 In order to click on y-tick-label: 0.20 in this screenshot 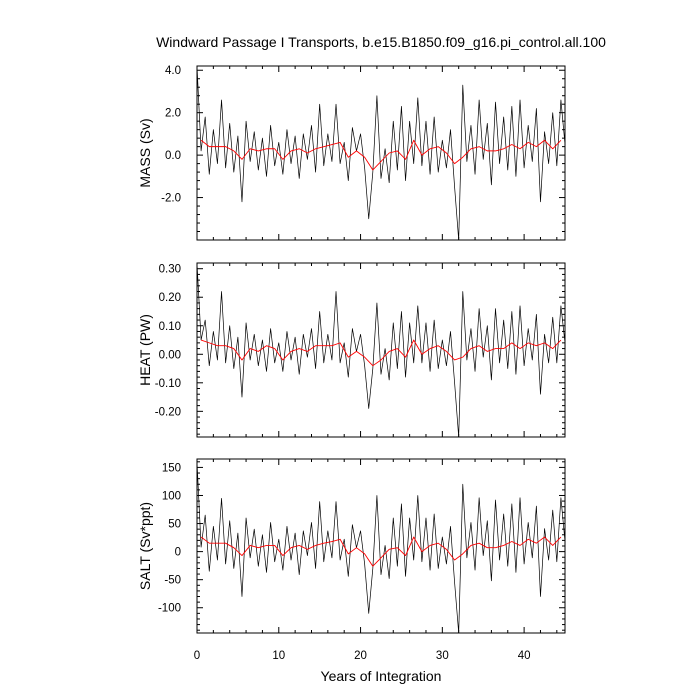, I will do `click(170, 298)`.